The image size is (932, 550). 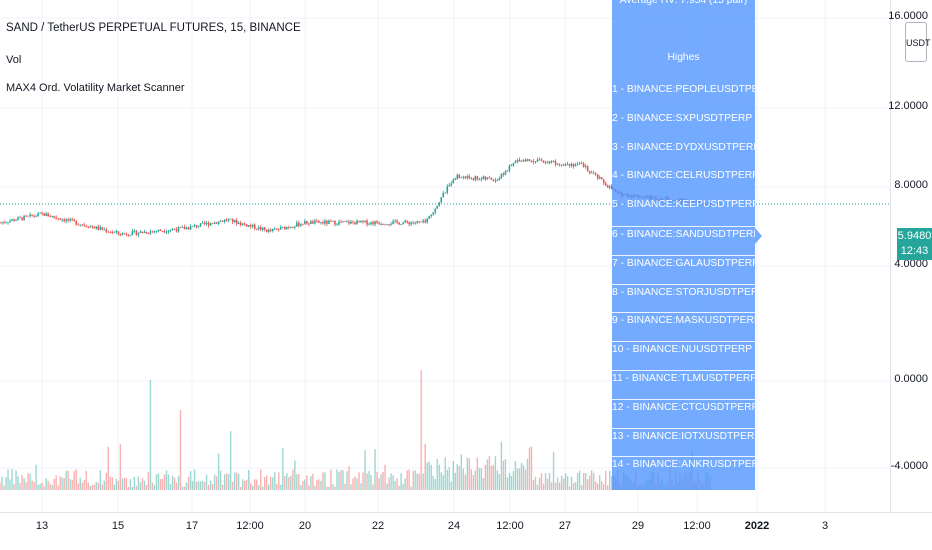 What do you see at coordinates (683, 349) in the screenshot?
I see `scanner-row: 10 - BINANCE:NUUSDTPERP - Volat.: 4.657` at bounding box center [683, 349].